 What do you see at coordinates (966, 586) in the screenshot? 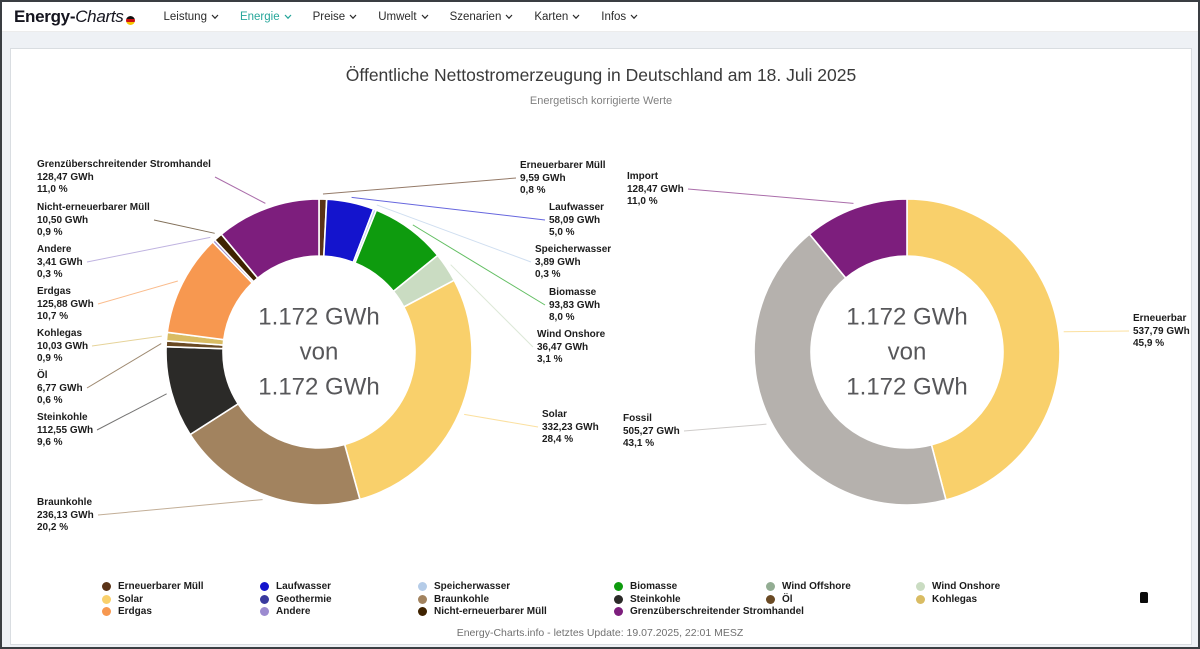
I see `legend-item-label: Wind Onshore` at bounding box center [966, 586].